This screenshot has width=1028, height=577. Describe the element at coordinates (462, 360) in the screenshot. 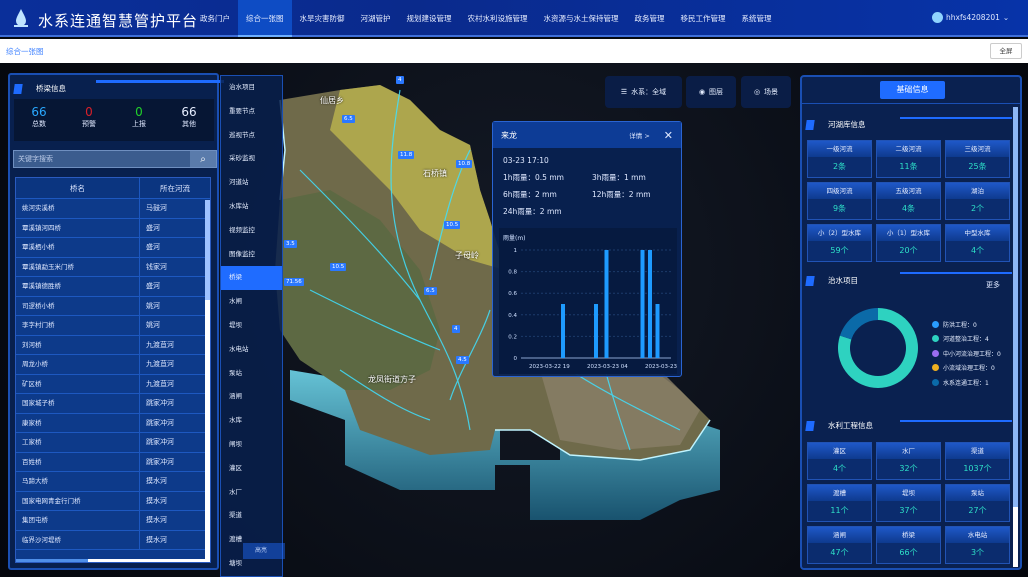

I see `map-marker: 4.5` at that location.